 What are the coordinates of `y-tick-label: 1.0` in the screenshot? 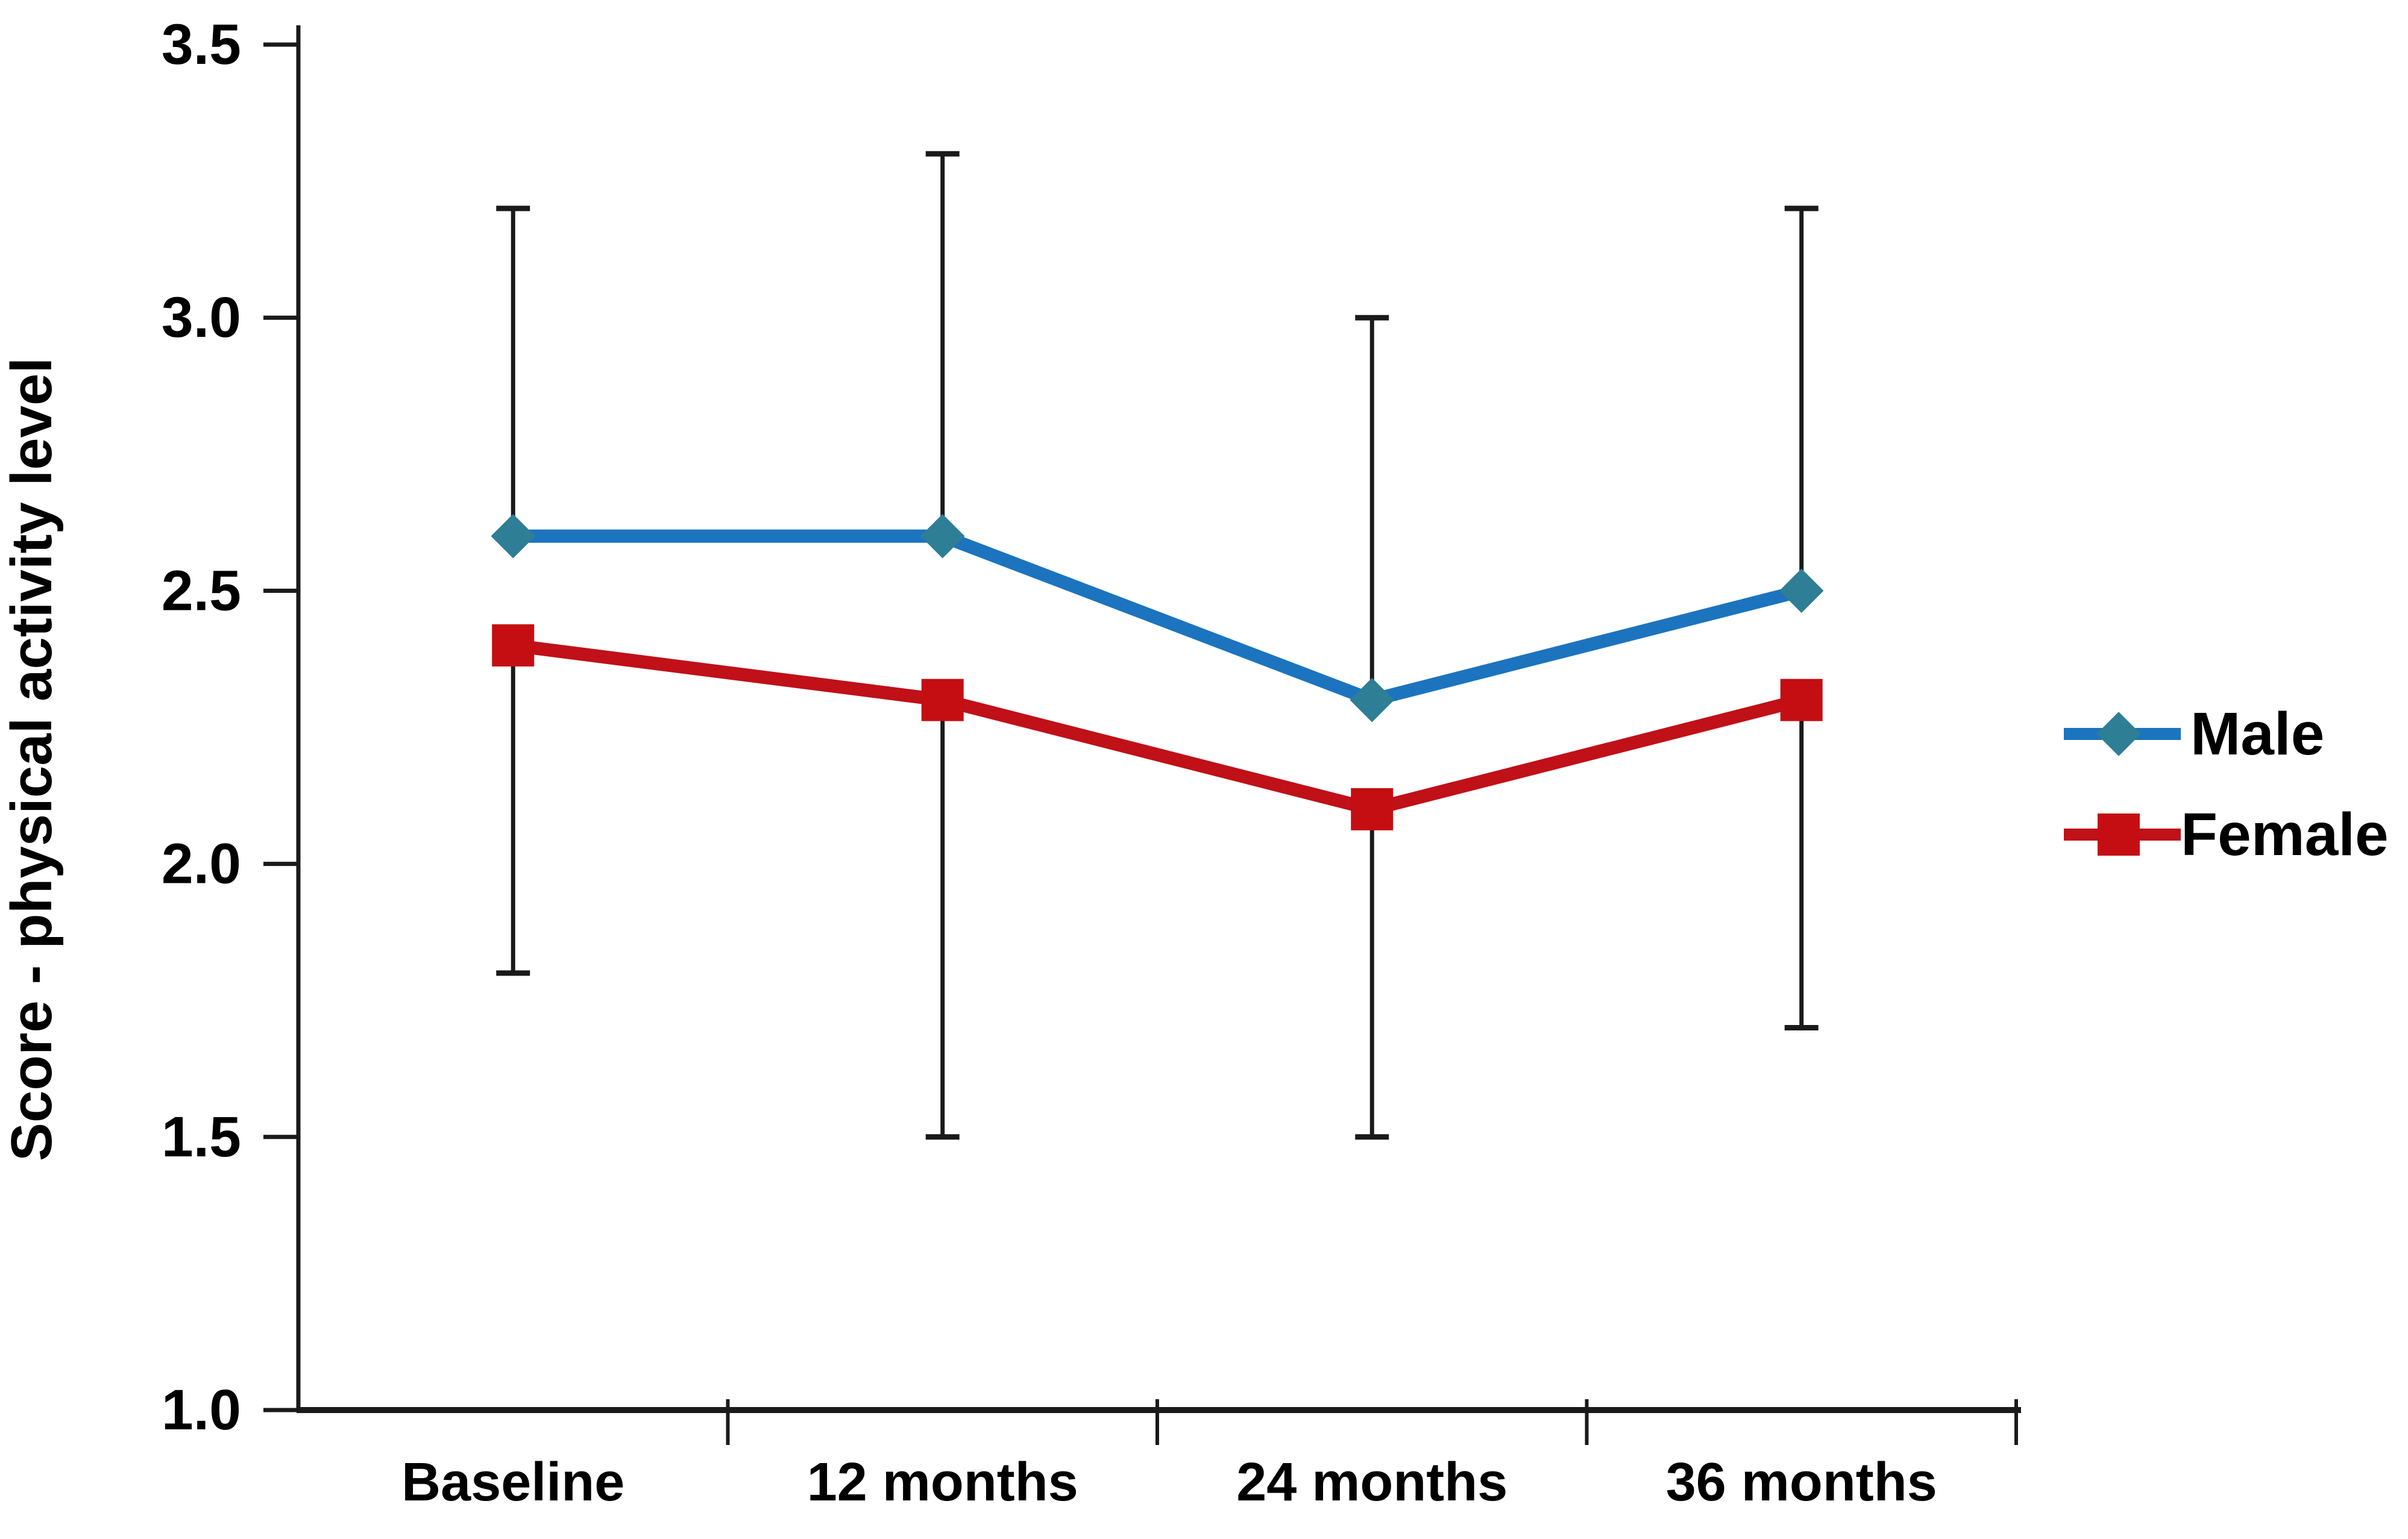 It's located at (201, 1410).